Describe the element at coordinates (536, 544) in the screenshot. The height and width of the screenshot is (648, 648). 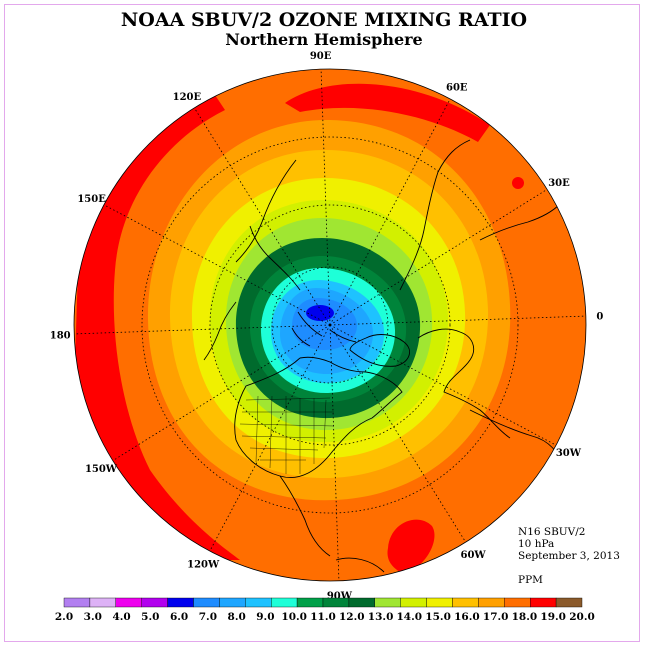
I see `pressure-level-label: 10 hPa` at that location.